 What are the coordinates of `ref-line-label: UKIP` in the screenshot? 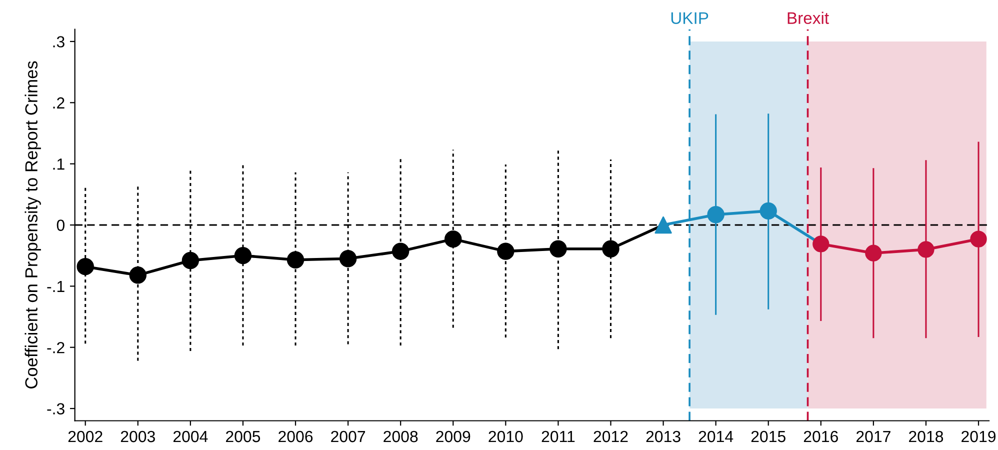 It's located at (689, 18).